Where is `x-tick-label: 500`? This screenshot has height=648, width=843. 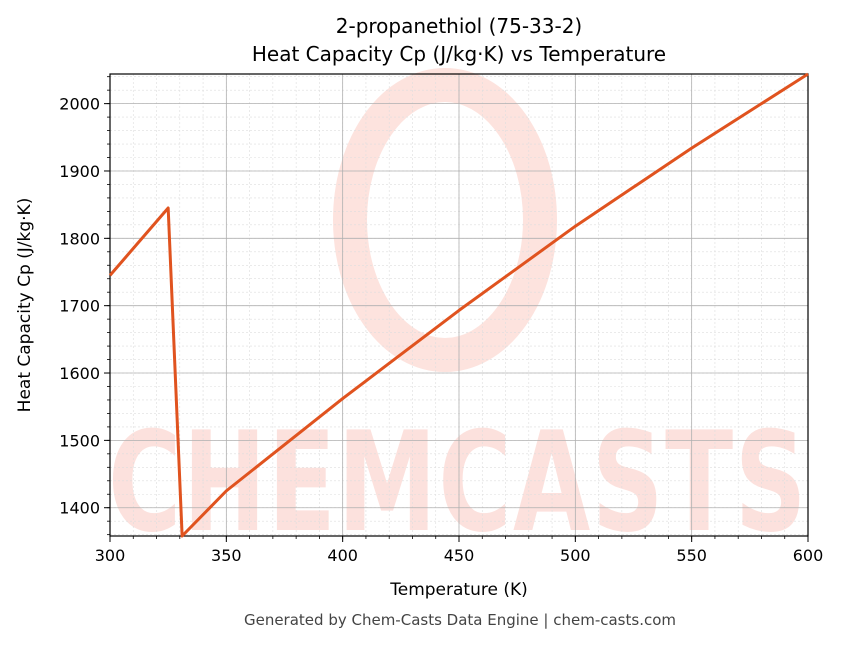 x-tick-label: 500 is located at coordinates (575, 555).